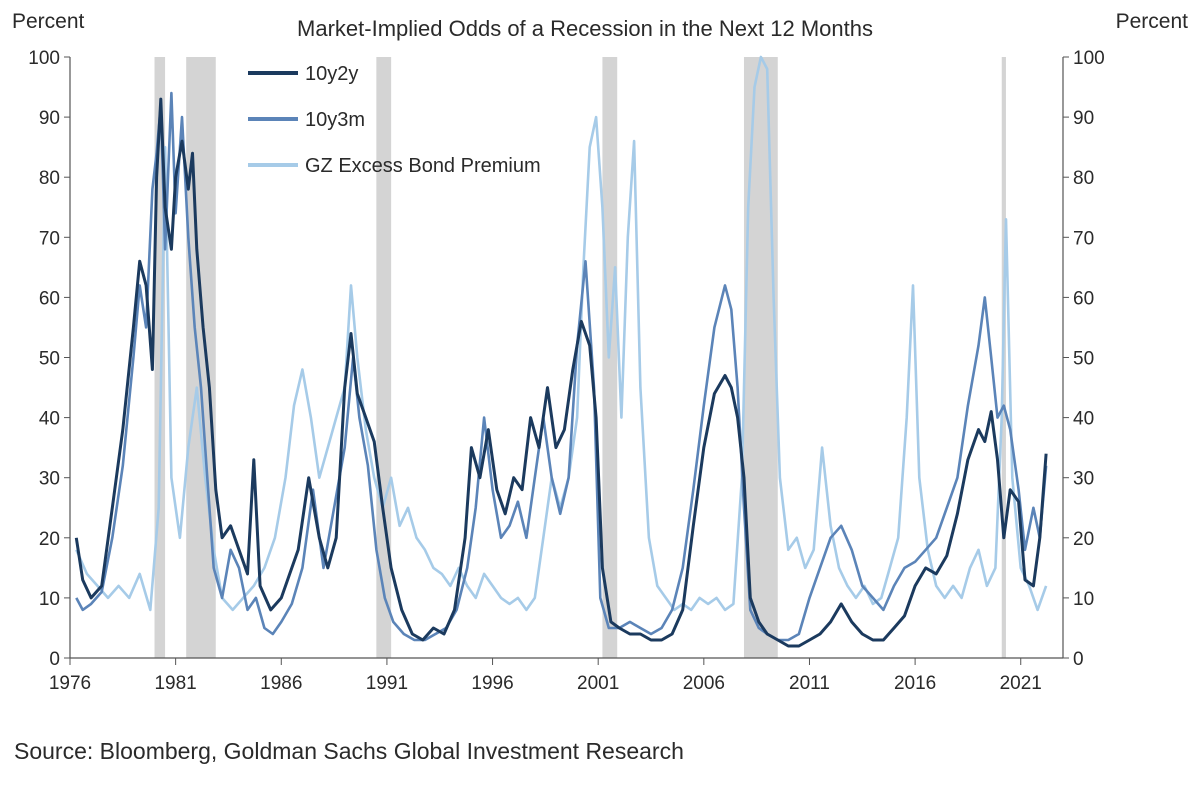  Describe the element at coordinates (331, 74) in the screenshot. I see `legend-label-0: 10y2y` at that location.